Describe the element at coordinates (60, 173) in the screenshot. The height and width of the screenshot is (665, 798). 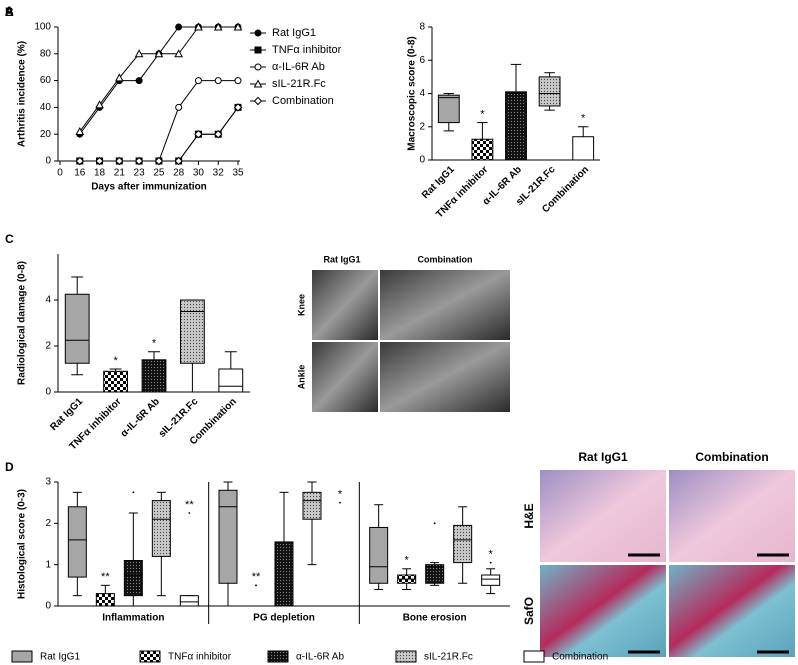
I see `x-tick-label: 0` at that location.